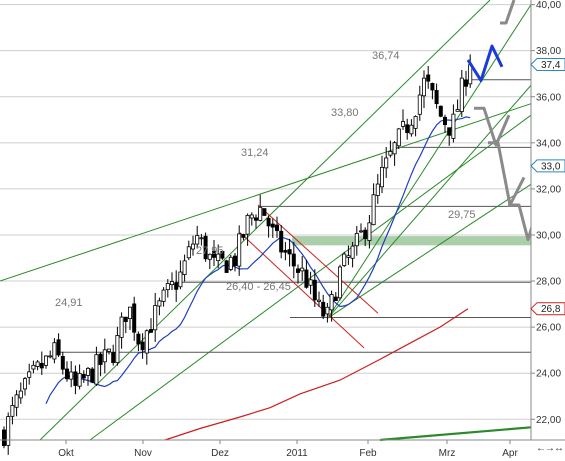 The image size is (565, 461). I want to click on price-tag-label: 26,8, so click(551, 309).